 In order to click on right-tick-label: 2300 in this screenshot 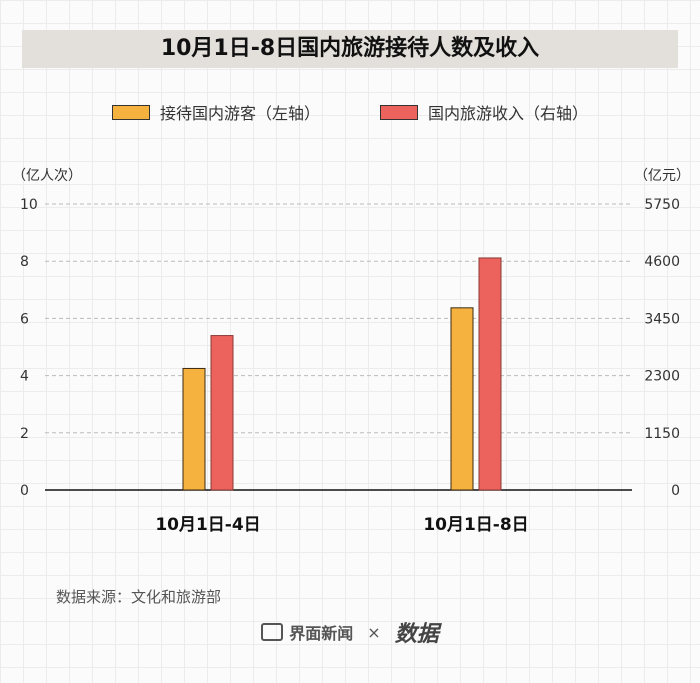, I will do `click(662, 377)`.